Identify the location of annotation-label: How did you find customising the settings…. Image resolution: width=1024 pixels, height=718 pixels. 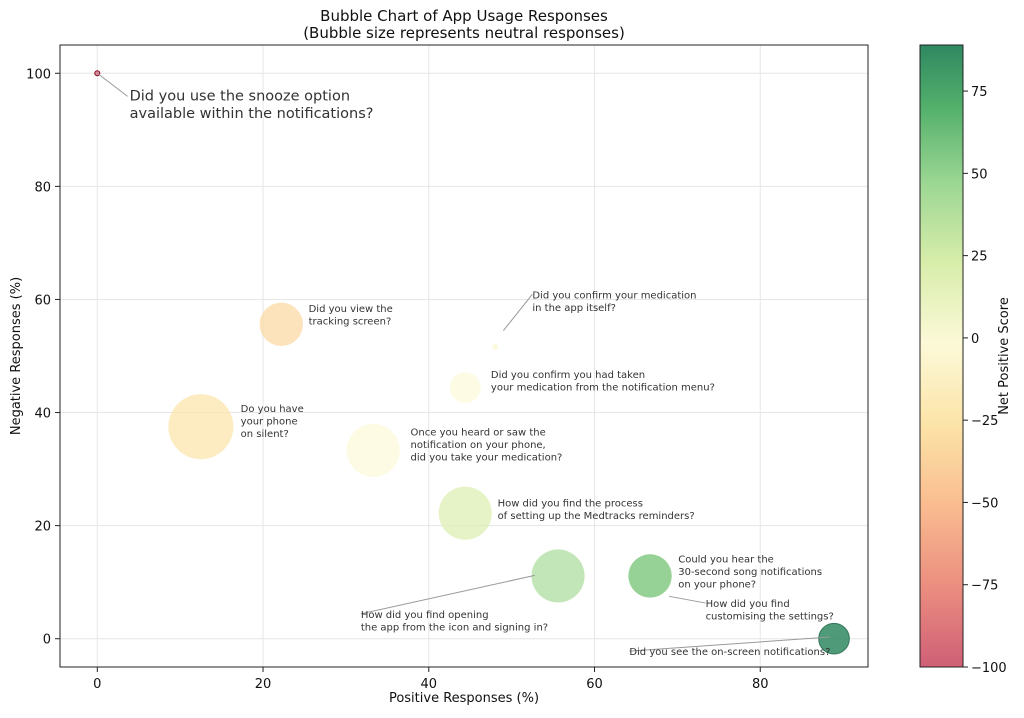
(770, 611).